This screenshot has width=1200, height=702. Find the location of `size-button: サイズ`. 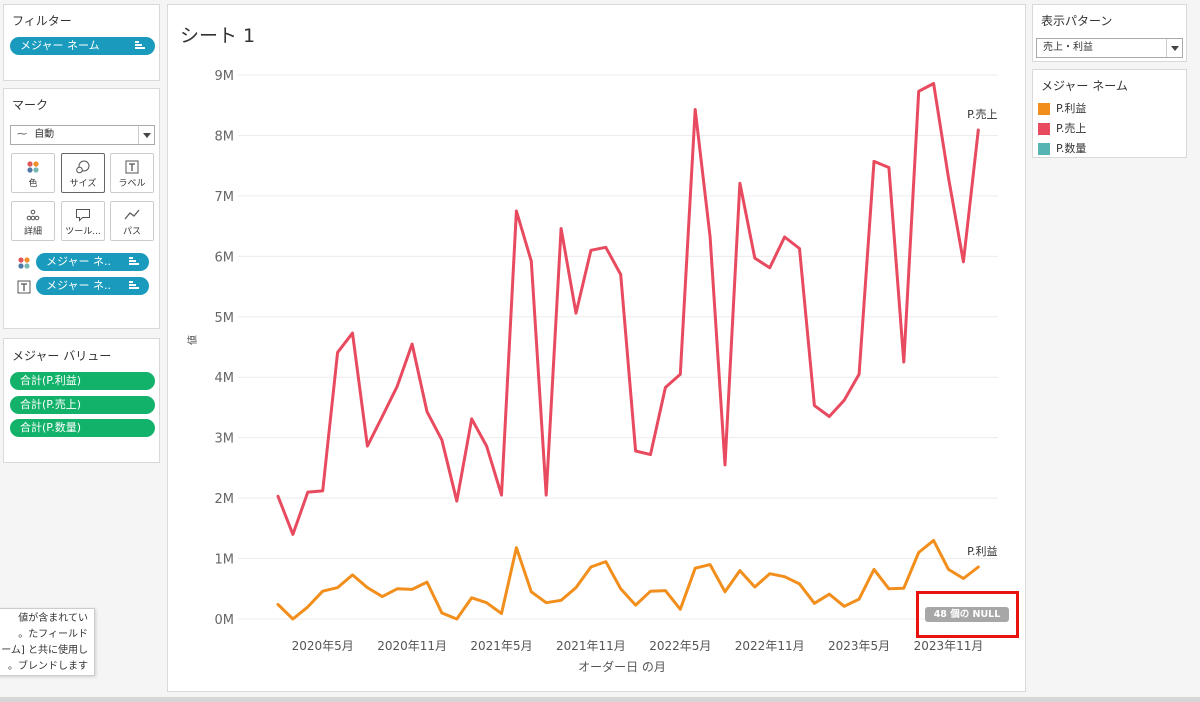

size-button: サイズ is located at coordinates (83, 173).